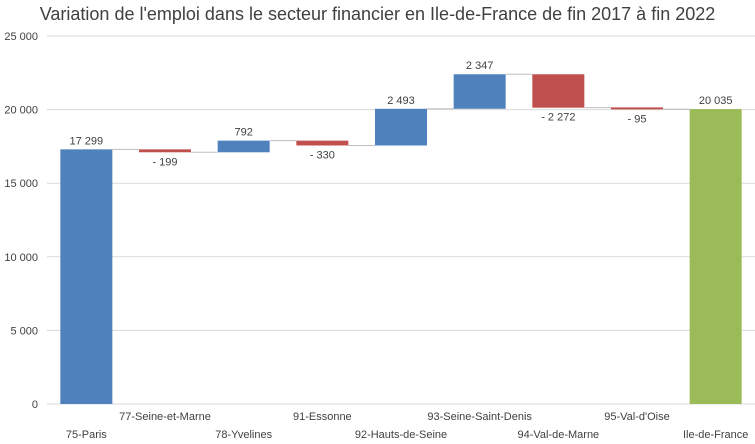  Describe the element at coordinates (636, 417) in the screenshot. I see `category-label: 95-Val-d'Oise` at that location.